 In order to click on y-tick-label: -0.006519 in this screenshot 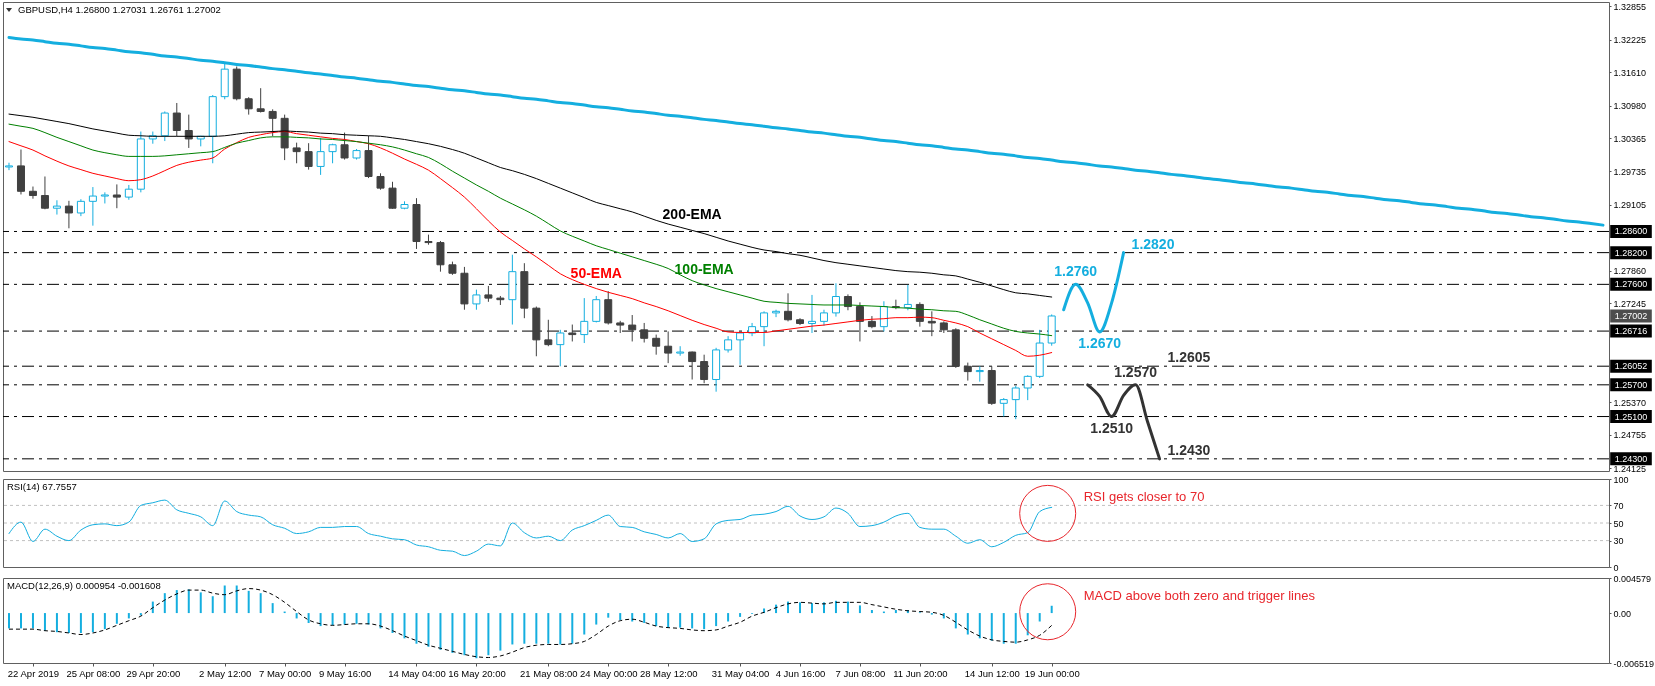, I will do `click(1634, 663)`.